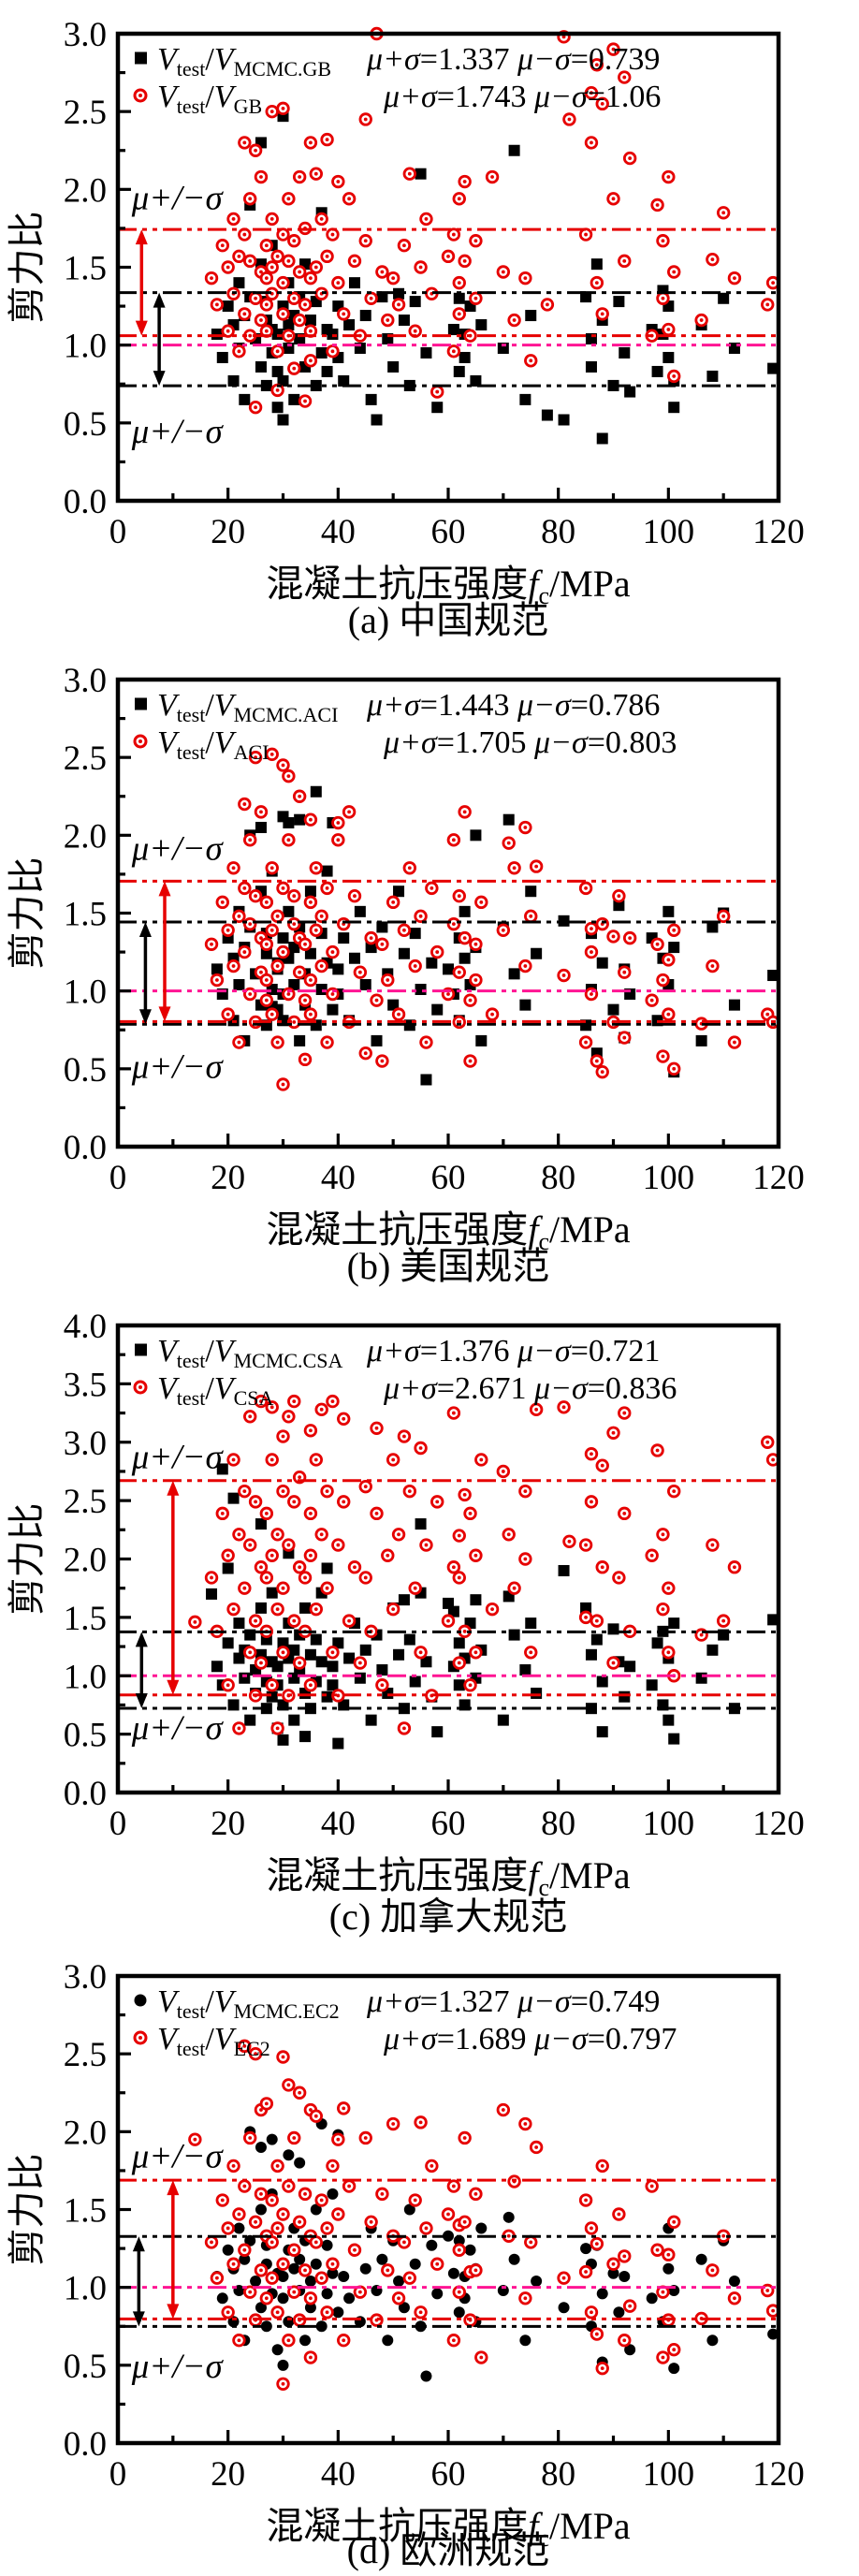 This screenshot has width=859, height=2576. I want to click on legend-label-red: Vtest/VCSA, so click(215, 1390).